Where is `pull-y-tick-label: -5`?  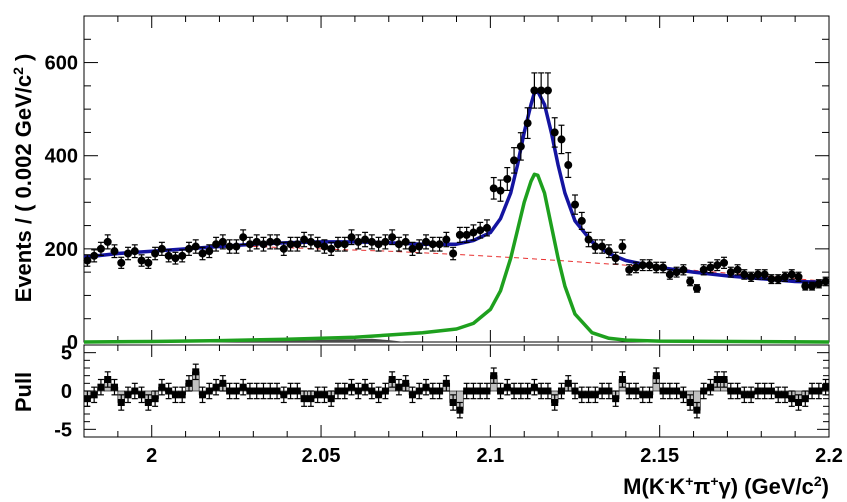 pull-y-tick-label: -5 is located at coordinates (63, 430).